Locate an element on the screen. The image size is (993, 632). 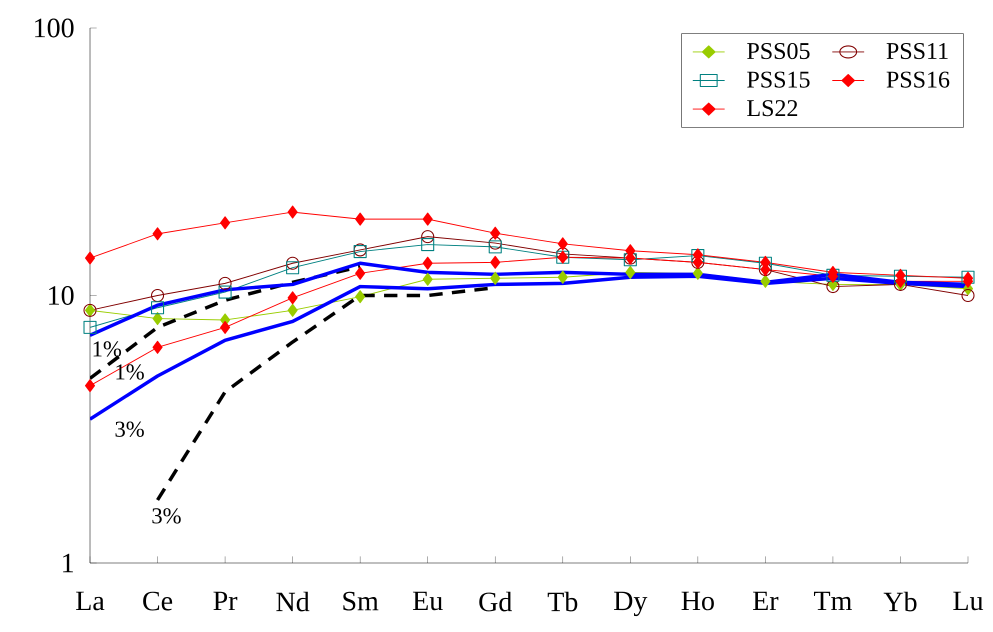
x-tick-label: La is located at coordinates (90, 601).